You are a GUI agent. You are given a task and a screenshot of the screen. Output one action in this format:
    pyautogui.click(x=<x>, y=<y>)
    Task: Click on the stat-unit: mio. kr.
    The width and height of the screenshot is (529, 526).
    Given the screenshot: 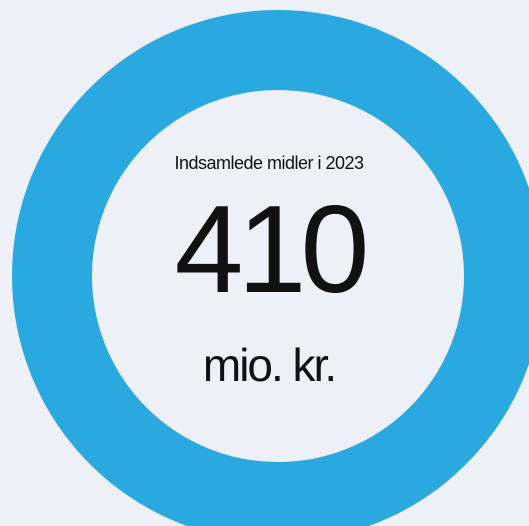 What is the action you would take?
    pyautogui.click(x=269, y=365)
    